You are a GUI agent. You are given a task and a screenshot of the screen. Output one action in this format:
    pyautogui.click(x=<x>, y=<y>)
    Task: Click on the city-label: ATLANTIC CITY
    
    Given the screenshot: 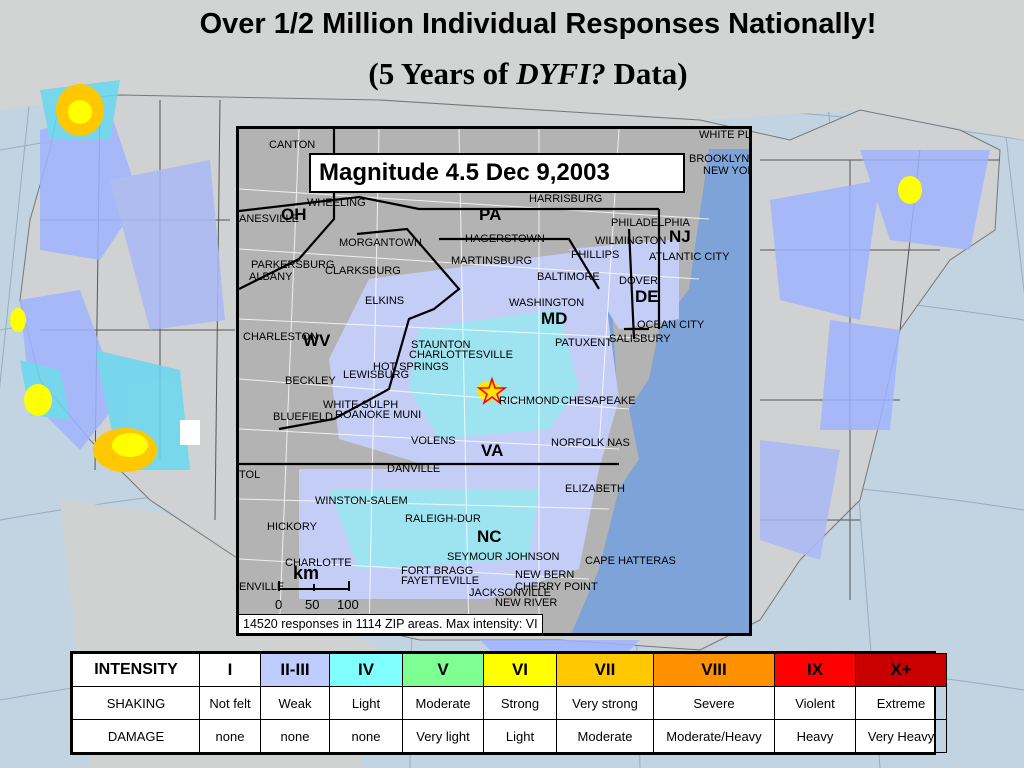 What is the action you would take?
    pyautogui.click(x=689, y=257)
    